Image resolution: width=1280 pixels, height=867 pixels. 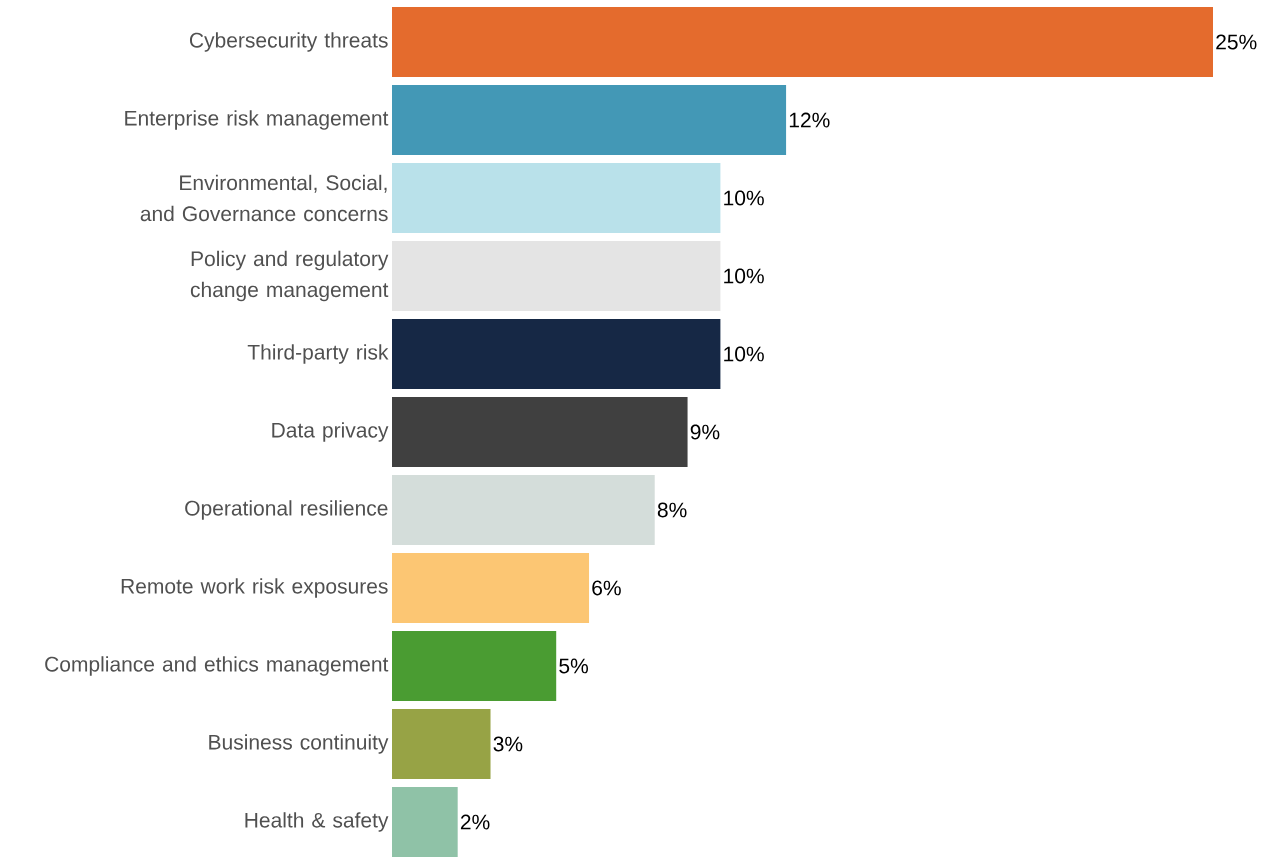 I want to click on y-tick-label: Cybersecurity threats, so click(x=288, y=42).